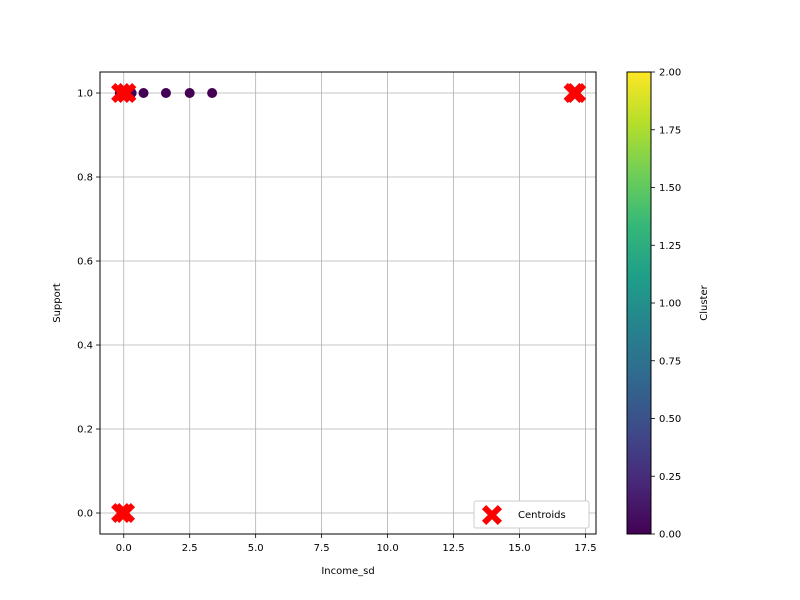 The height and width of the screenshot is (600, 800). What do you see at coordinates (670, 73) in the screenshot?
I see `colorbar-tick-label: 2.00` at bounding box center [670, 73].